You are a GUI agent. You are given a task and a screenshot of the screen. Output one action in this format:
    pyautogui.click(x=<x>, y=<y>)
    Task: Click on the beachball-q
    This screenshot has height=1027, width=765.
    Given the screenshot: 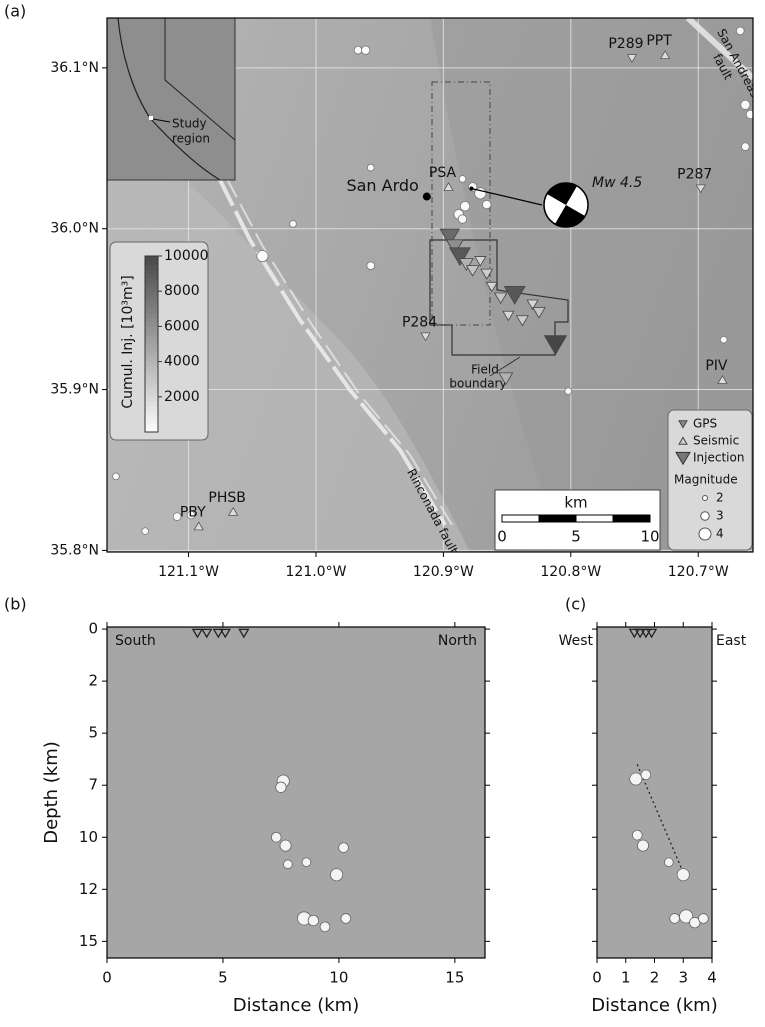 What is the action you would take?
    pyautogui.click(x=562, y=194)
    